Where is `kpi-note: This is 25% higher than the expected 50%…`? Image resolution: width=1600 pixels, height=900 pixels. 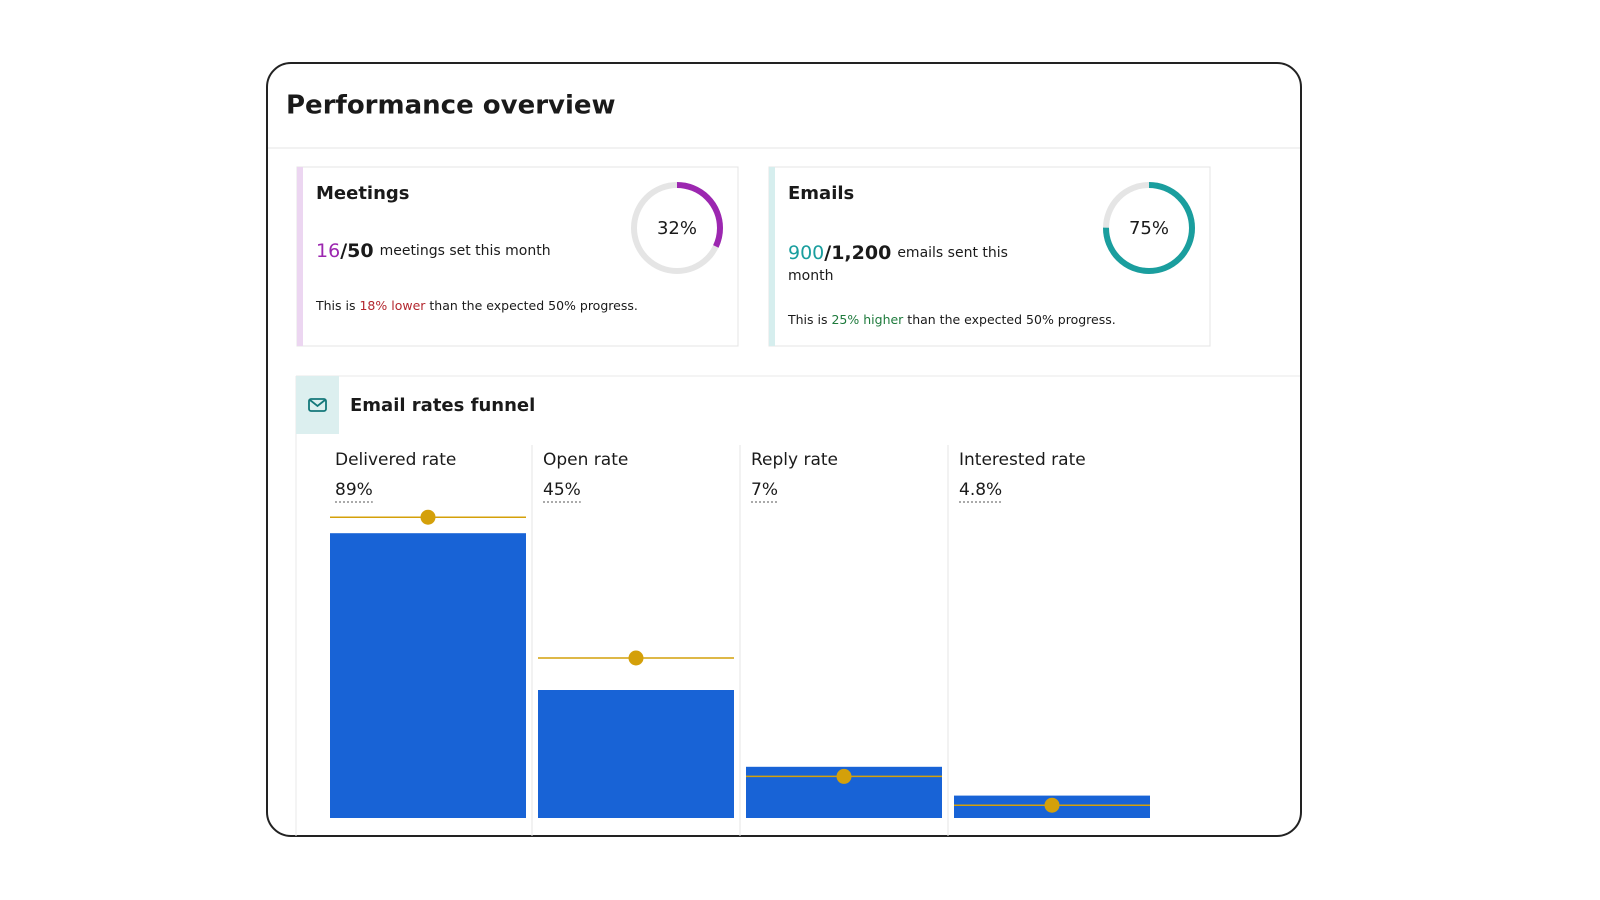 kpi-note: This is 25% higher than the expected 50%… is located at coordinates (951, 319).